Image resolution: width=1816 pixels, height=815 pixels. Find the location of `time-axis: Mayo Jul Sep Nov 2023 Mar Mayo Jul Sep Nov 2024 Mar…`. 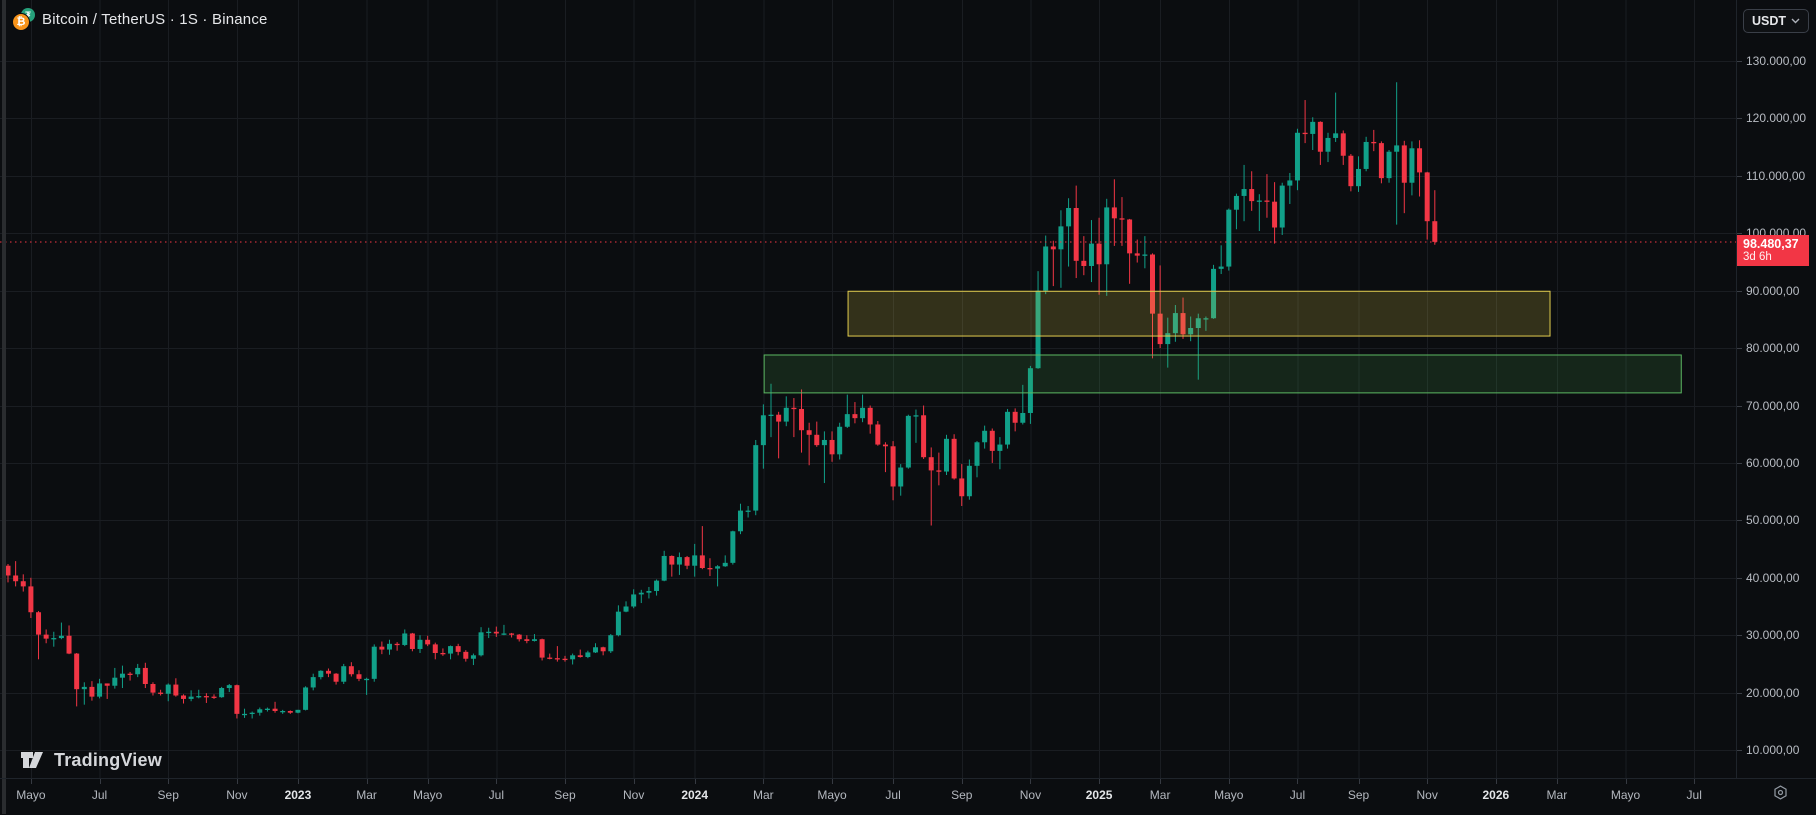

time-axis: Mayo Jul Sep Nov 2023 Mar Mayo Jul Sep Nov 2024 Mar… is located at coordinates (908, 796).